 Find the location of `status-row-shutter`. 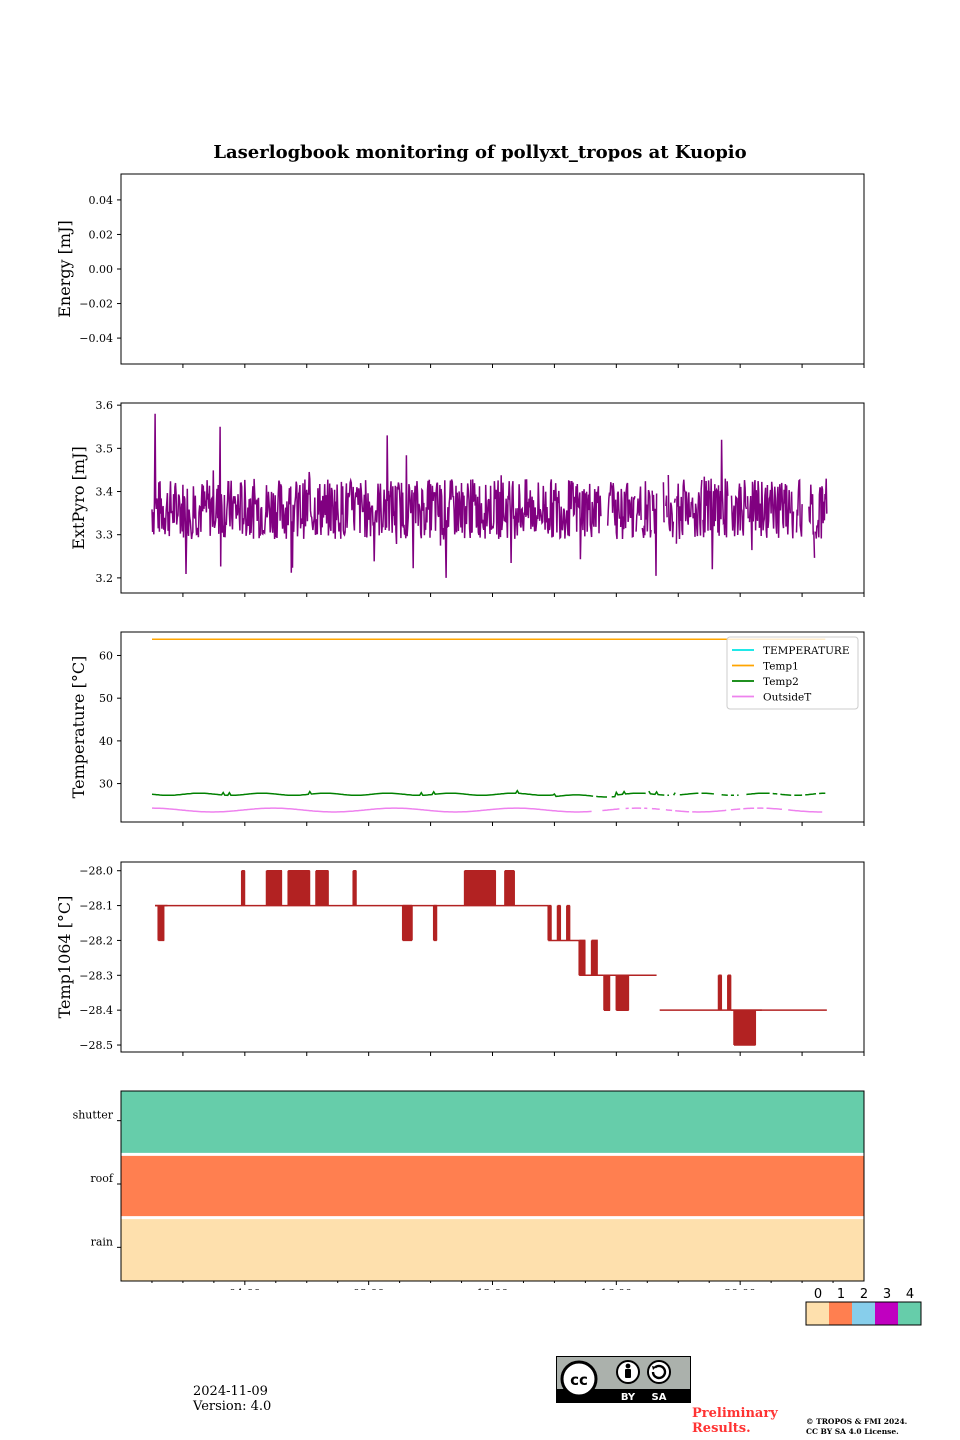

status-row-shutter is located at coordinates (492, 1123).